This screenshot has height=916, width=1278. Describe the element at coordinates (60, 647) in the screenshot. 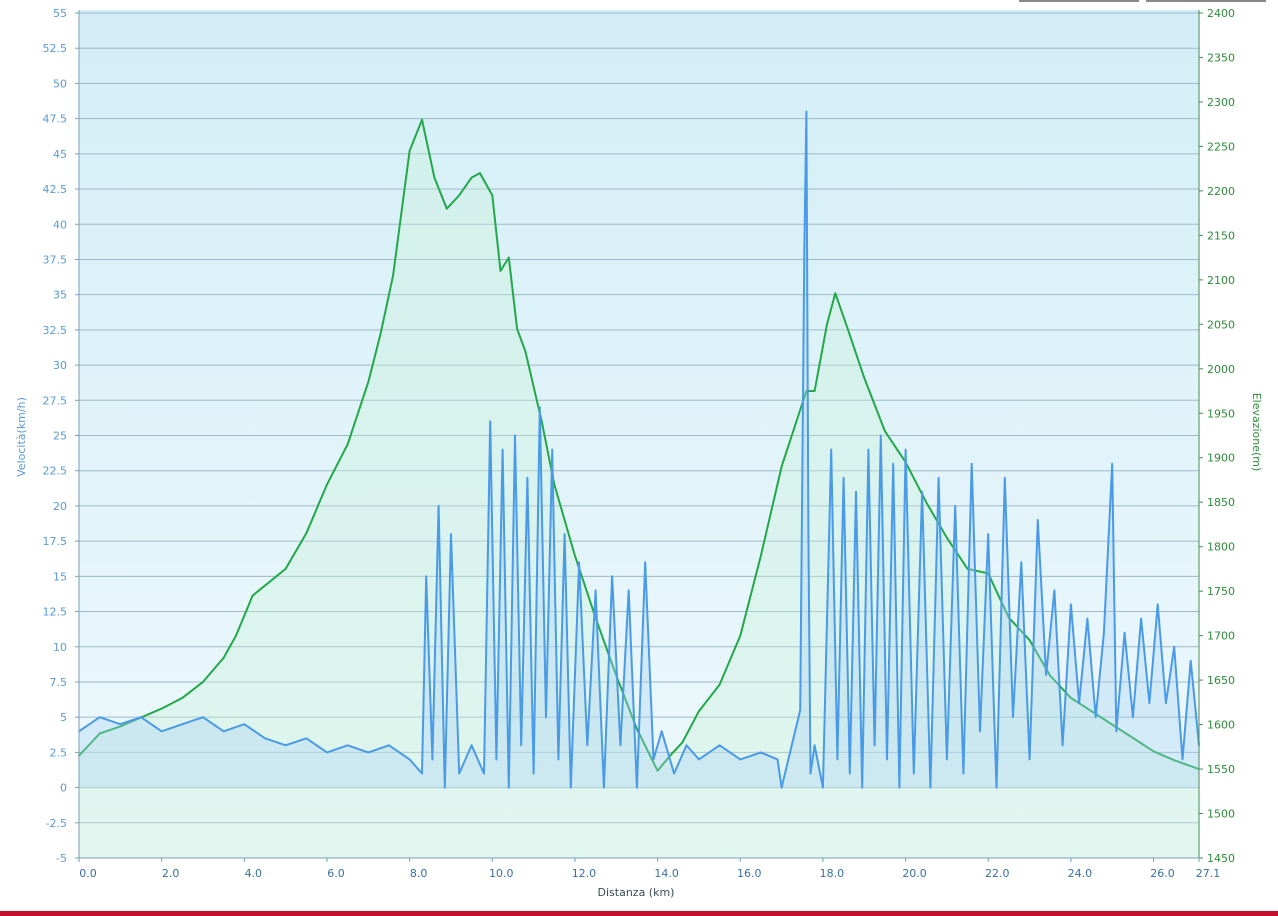

I see `left-tick-label: 10` at that location.